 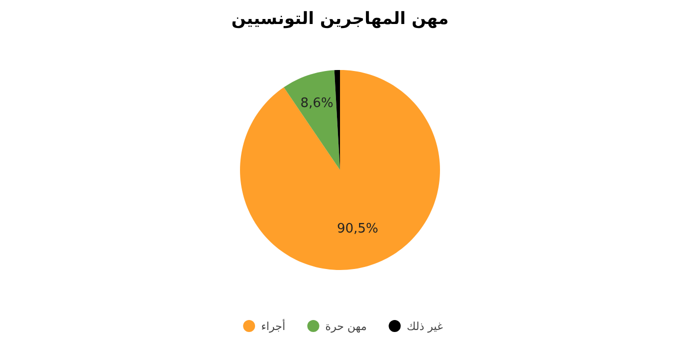 What do you see at coordinates (273, 326) in the screenshot?
I see `legend-label: أجراء` at bounding box center [273, 326].